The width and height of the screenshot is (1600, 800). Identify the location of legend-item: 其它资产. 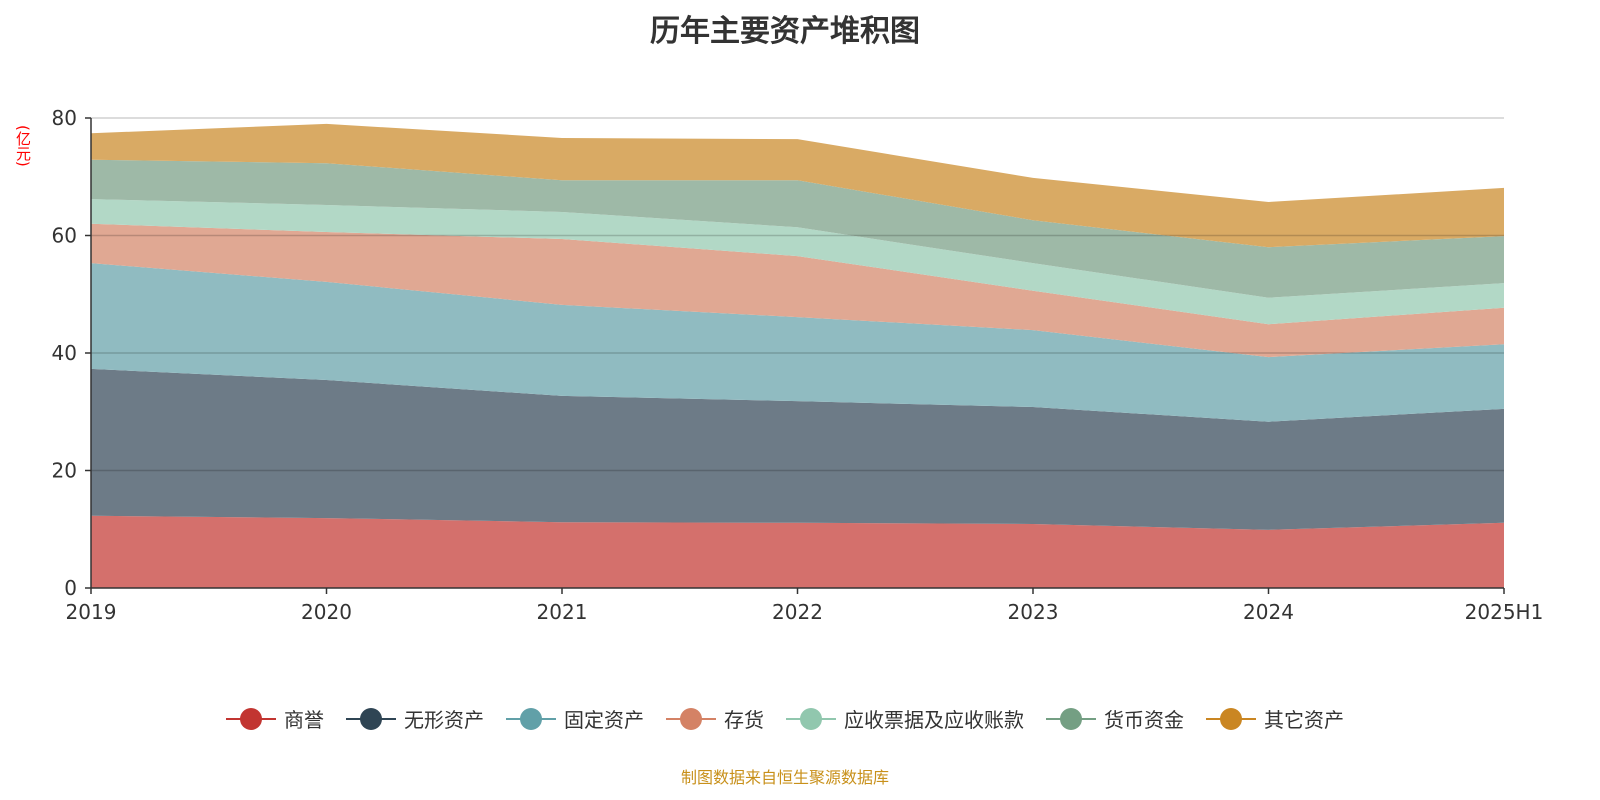
(1275, 718).